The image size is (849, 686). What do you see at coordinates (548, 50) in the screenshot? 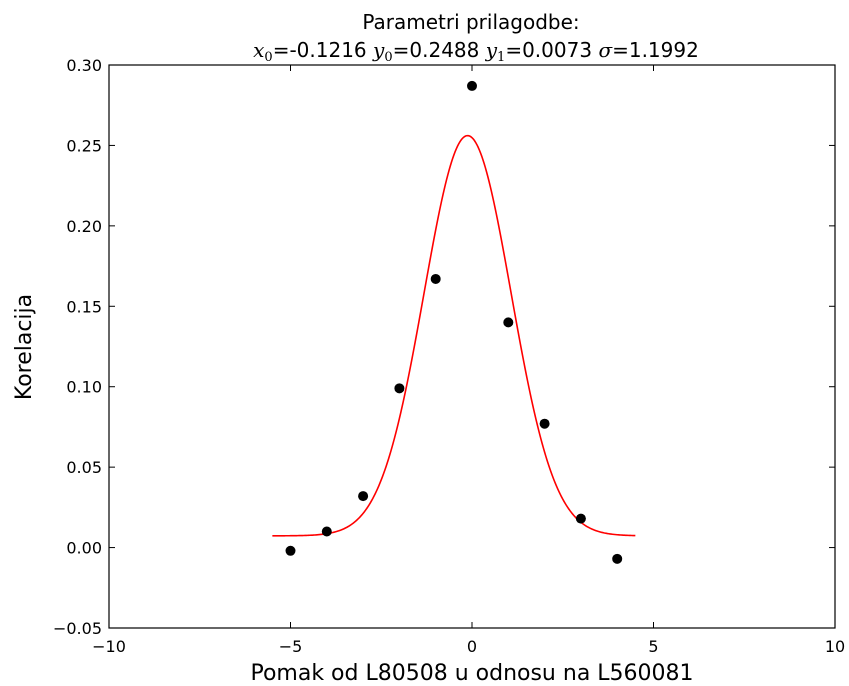
I see `param-y1-value: =0.0073` at bounding box center [548, 50].